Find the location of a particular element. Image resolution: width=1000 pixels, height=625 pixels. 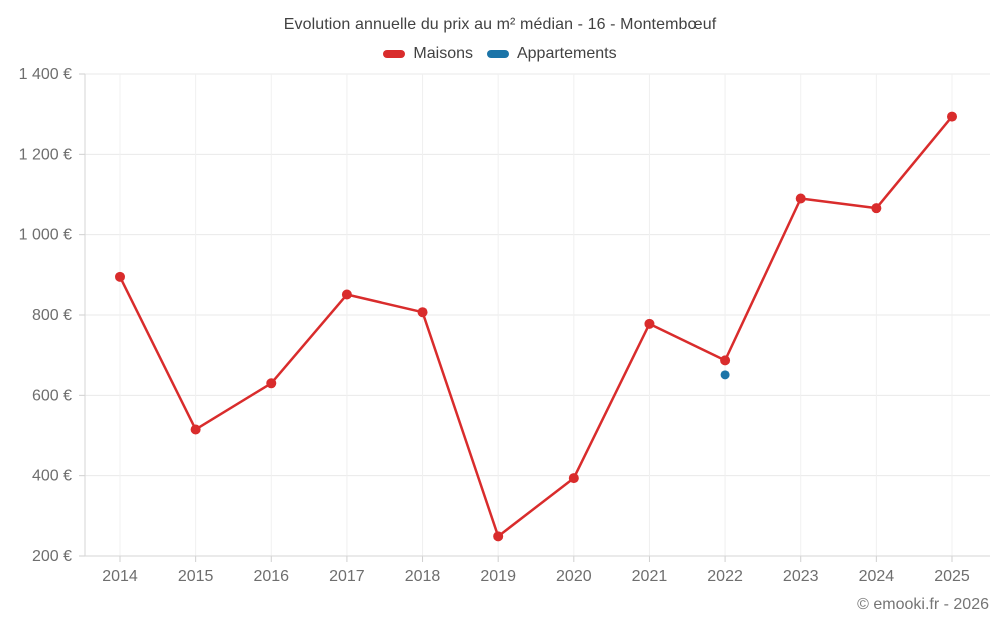

y-tick-label: 1 000 € is located at coordinates (45, 235).